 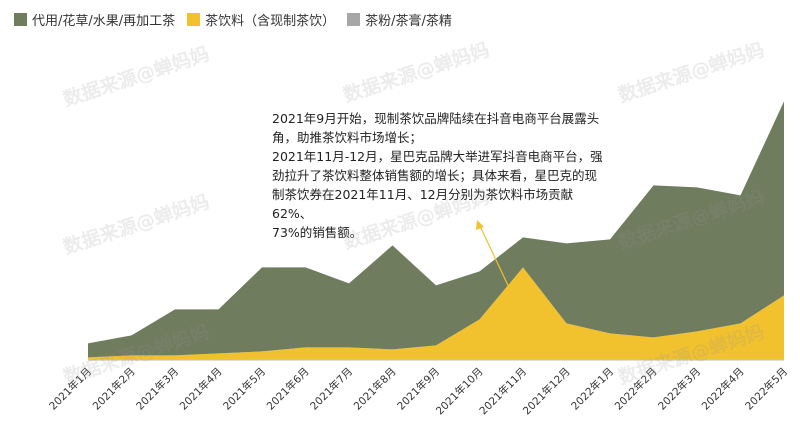 I want to click on x-tick-label: 2021年7月, so click(x=331, y=389).